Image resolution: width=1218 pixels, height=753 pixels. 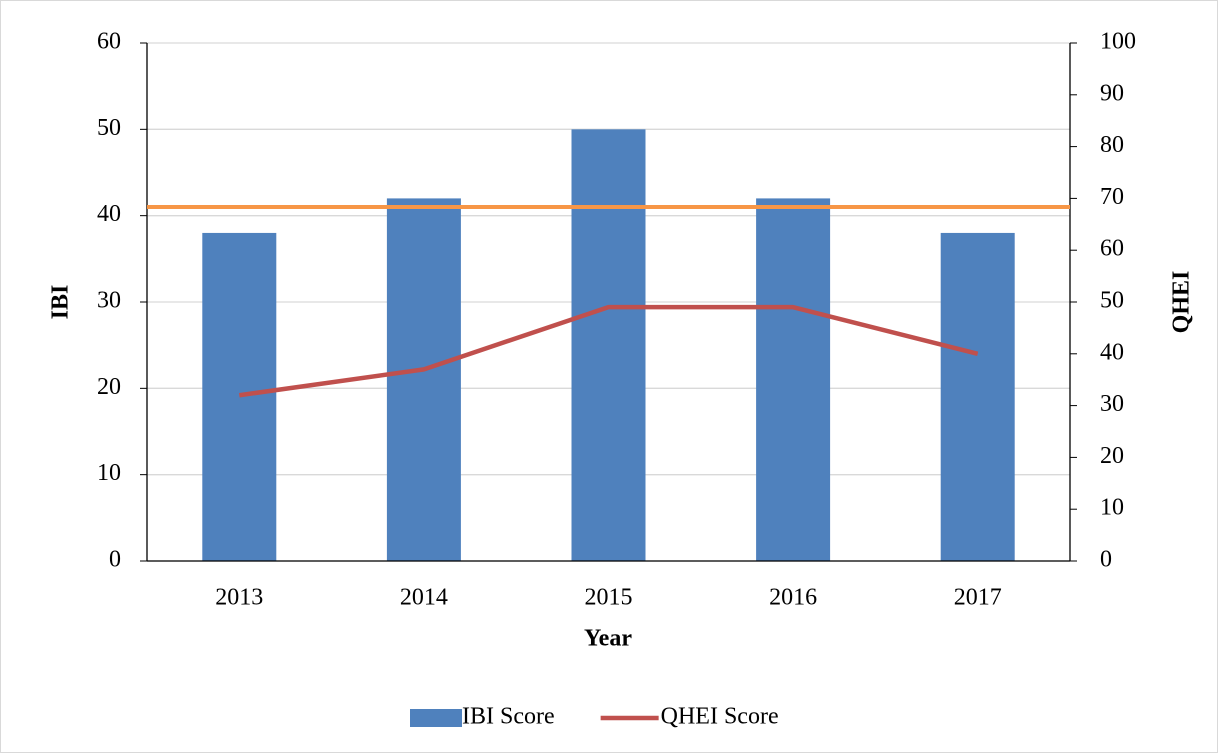 What do you see at coordinates (978, 598) in the screenshot?
I see `x-tick-label: 2017` at bounding box center [978, 598].